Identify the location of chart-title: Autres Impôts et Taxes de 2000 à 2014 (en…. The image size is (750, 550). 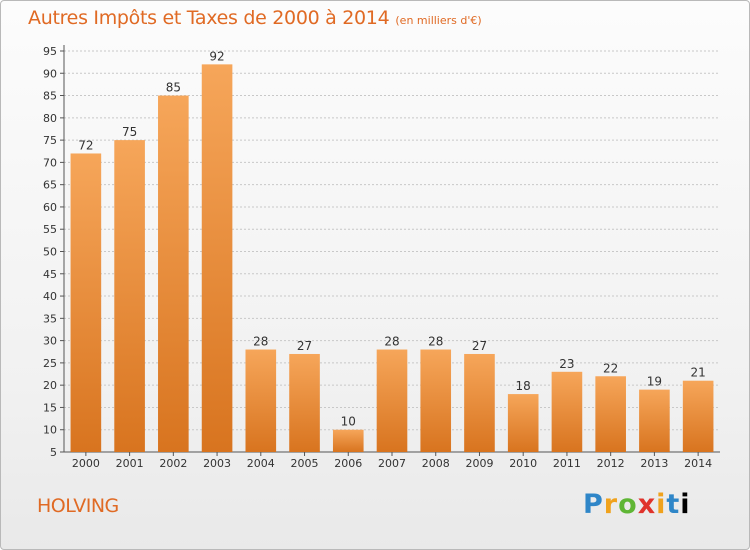
(255, 18).